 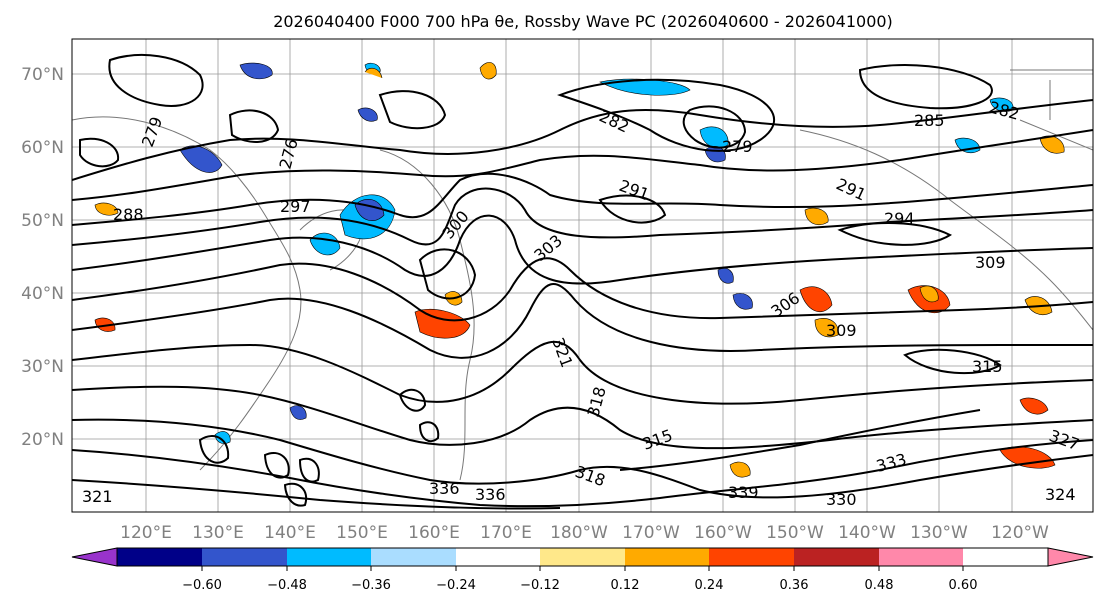 What do you see at coordinates (929, 120) in the screenshot?
I see `contour-label: 285` at bounding box center [929, 120].